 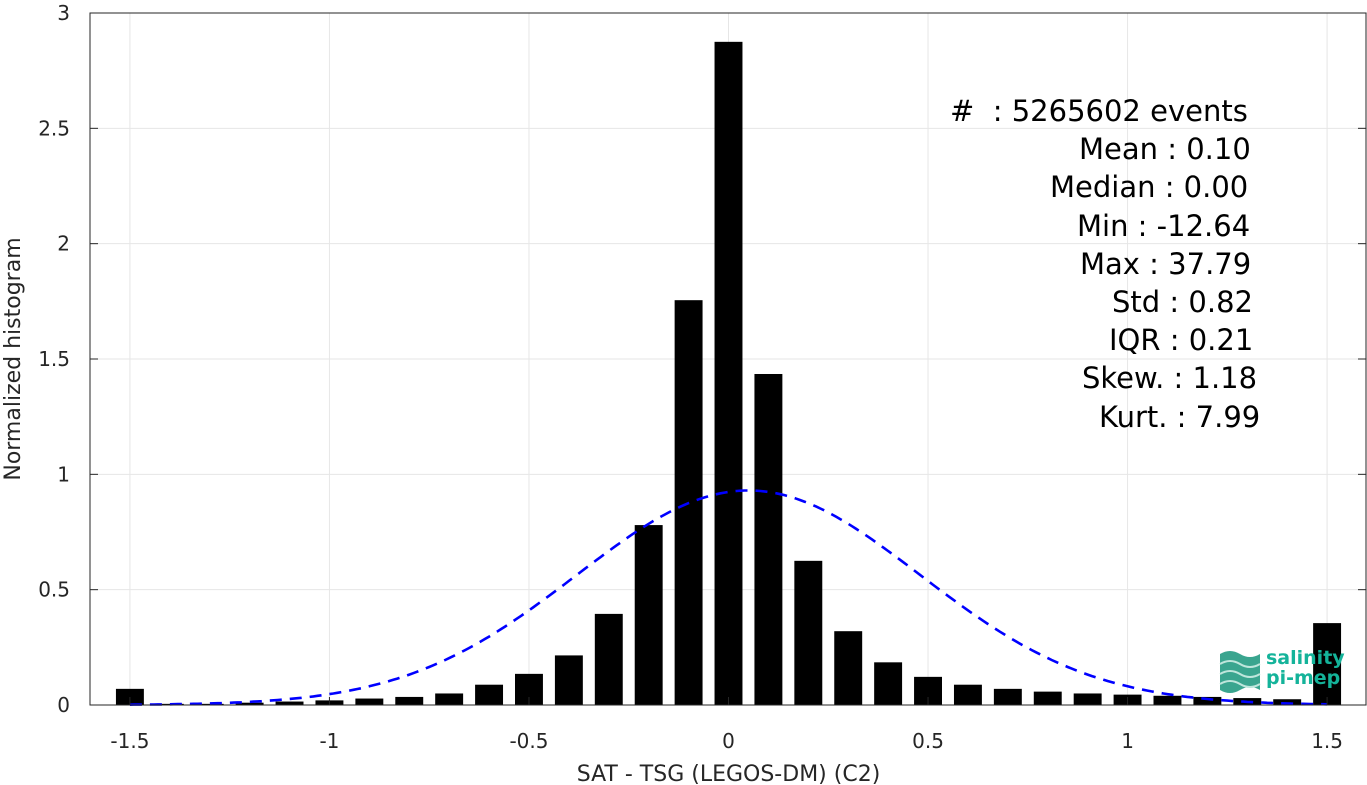 I want to click on stat-min: Min : -12.64, so click(x=1164, y=225).